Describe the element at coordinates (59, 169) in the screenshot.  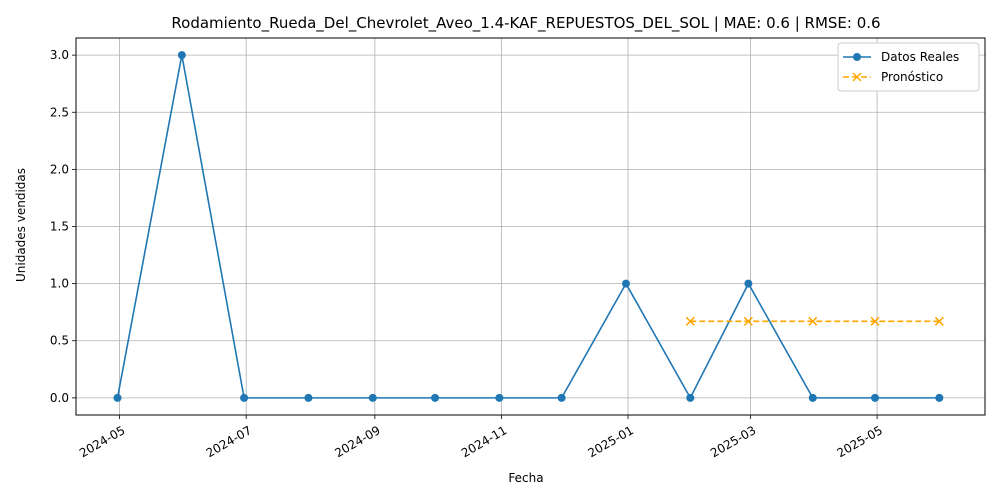
I see `y-tick-label: 2.0` at that location.